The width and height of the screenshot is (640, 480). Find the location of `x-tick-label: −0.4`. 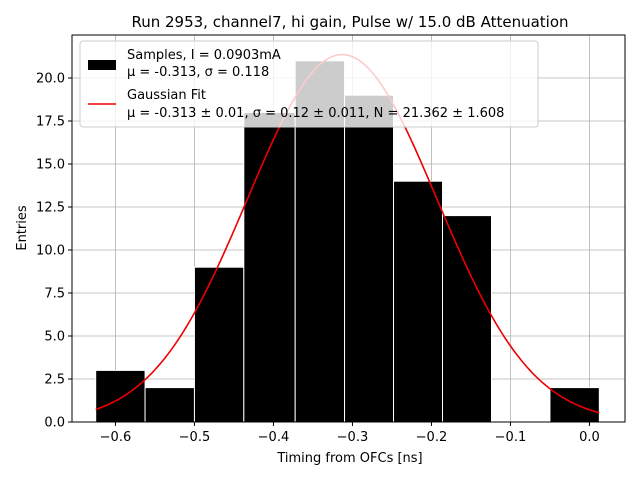

x-tick-label: −0.4 is located at coordinates (274, 437).